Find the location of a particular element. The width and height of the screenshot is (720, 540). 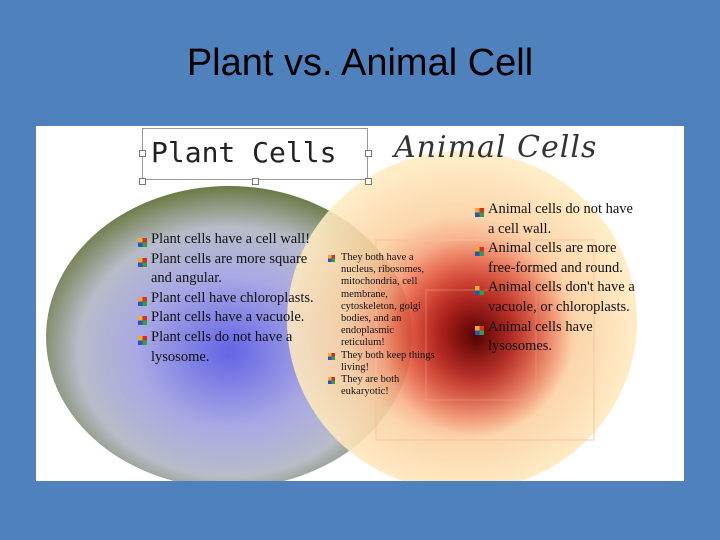

list-item: Plant cell have chloroplasts. is located at coordinates (228, 299).